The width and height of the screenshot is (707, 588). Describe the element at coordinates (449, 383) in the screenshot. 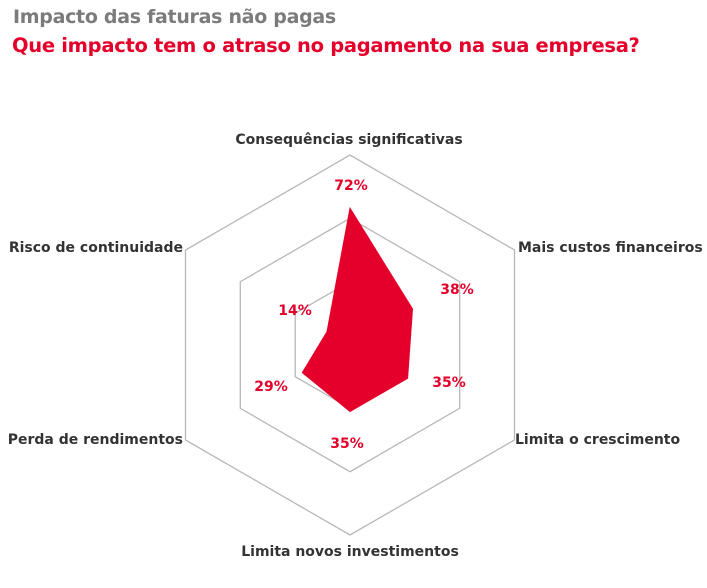

I see `value-label-3: 35%` at that location.